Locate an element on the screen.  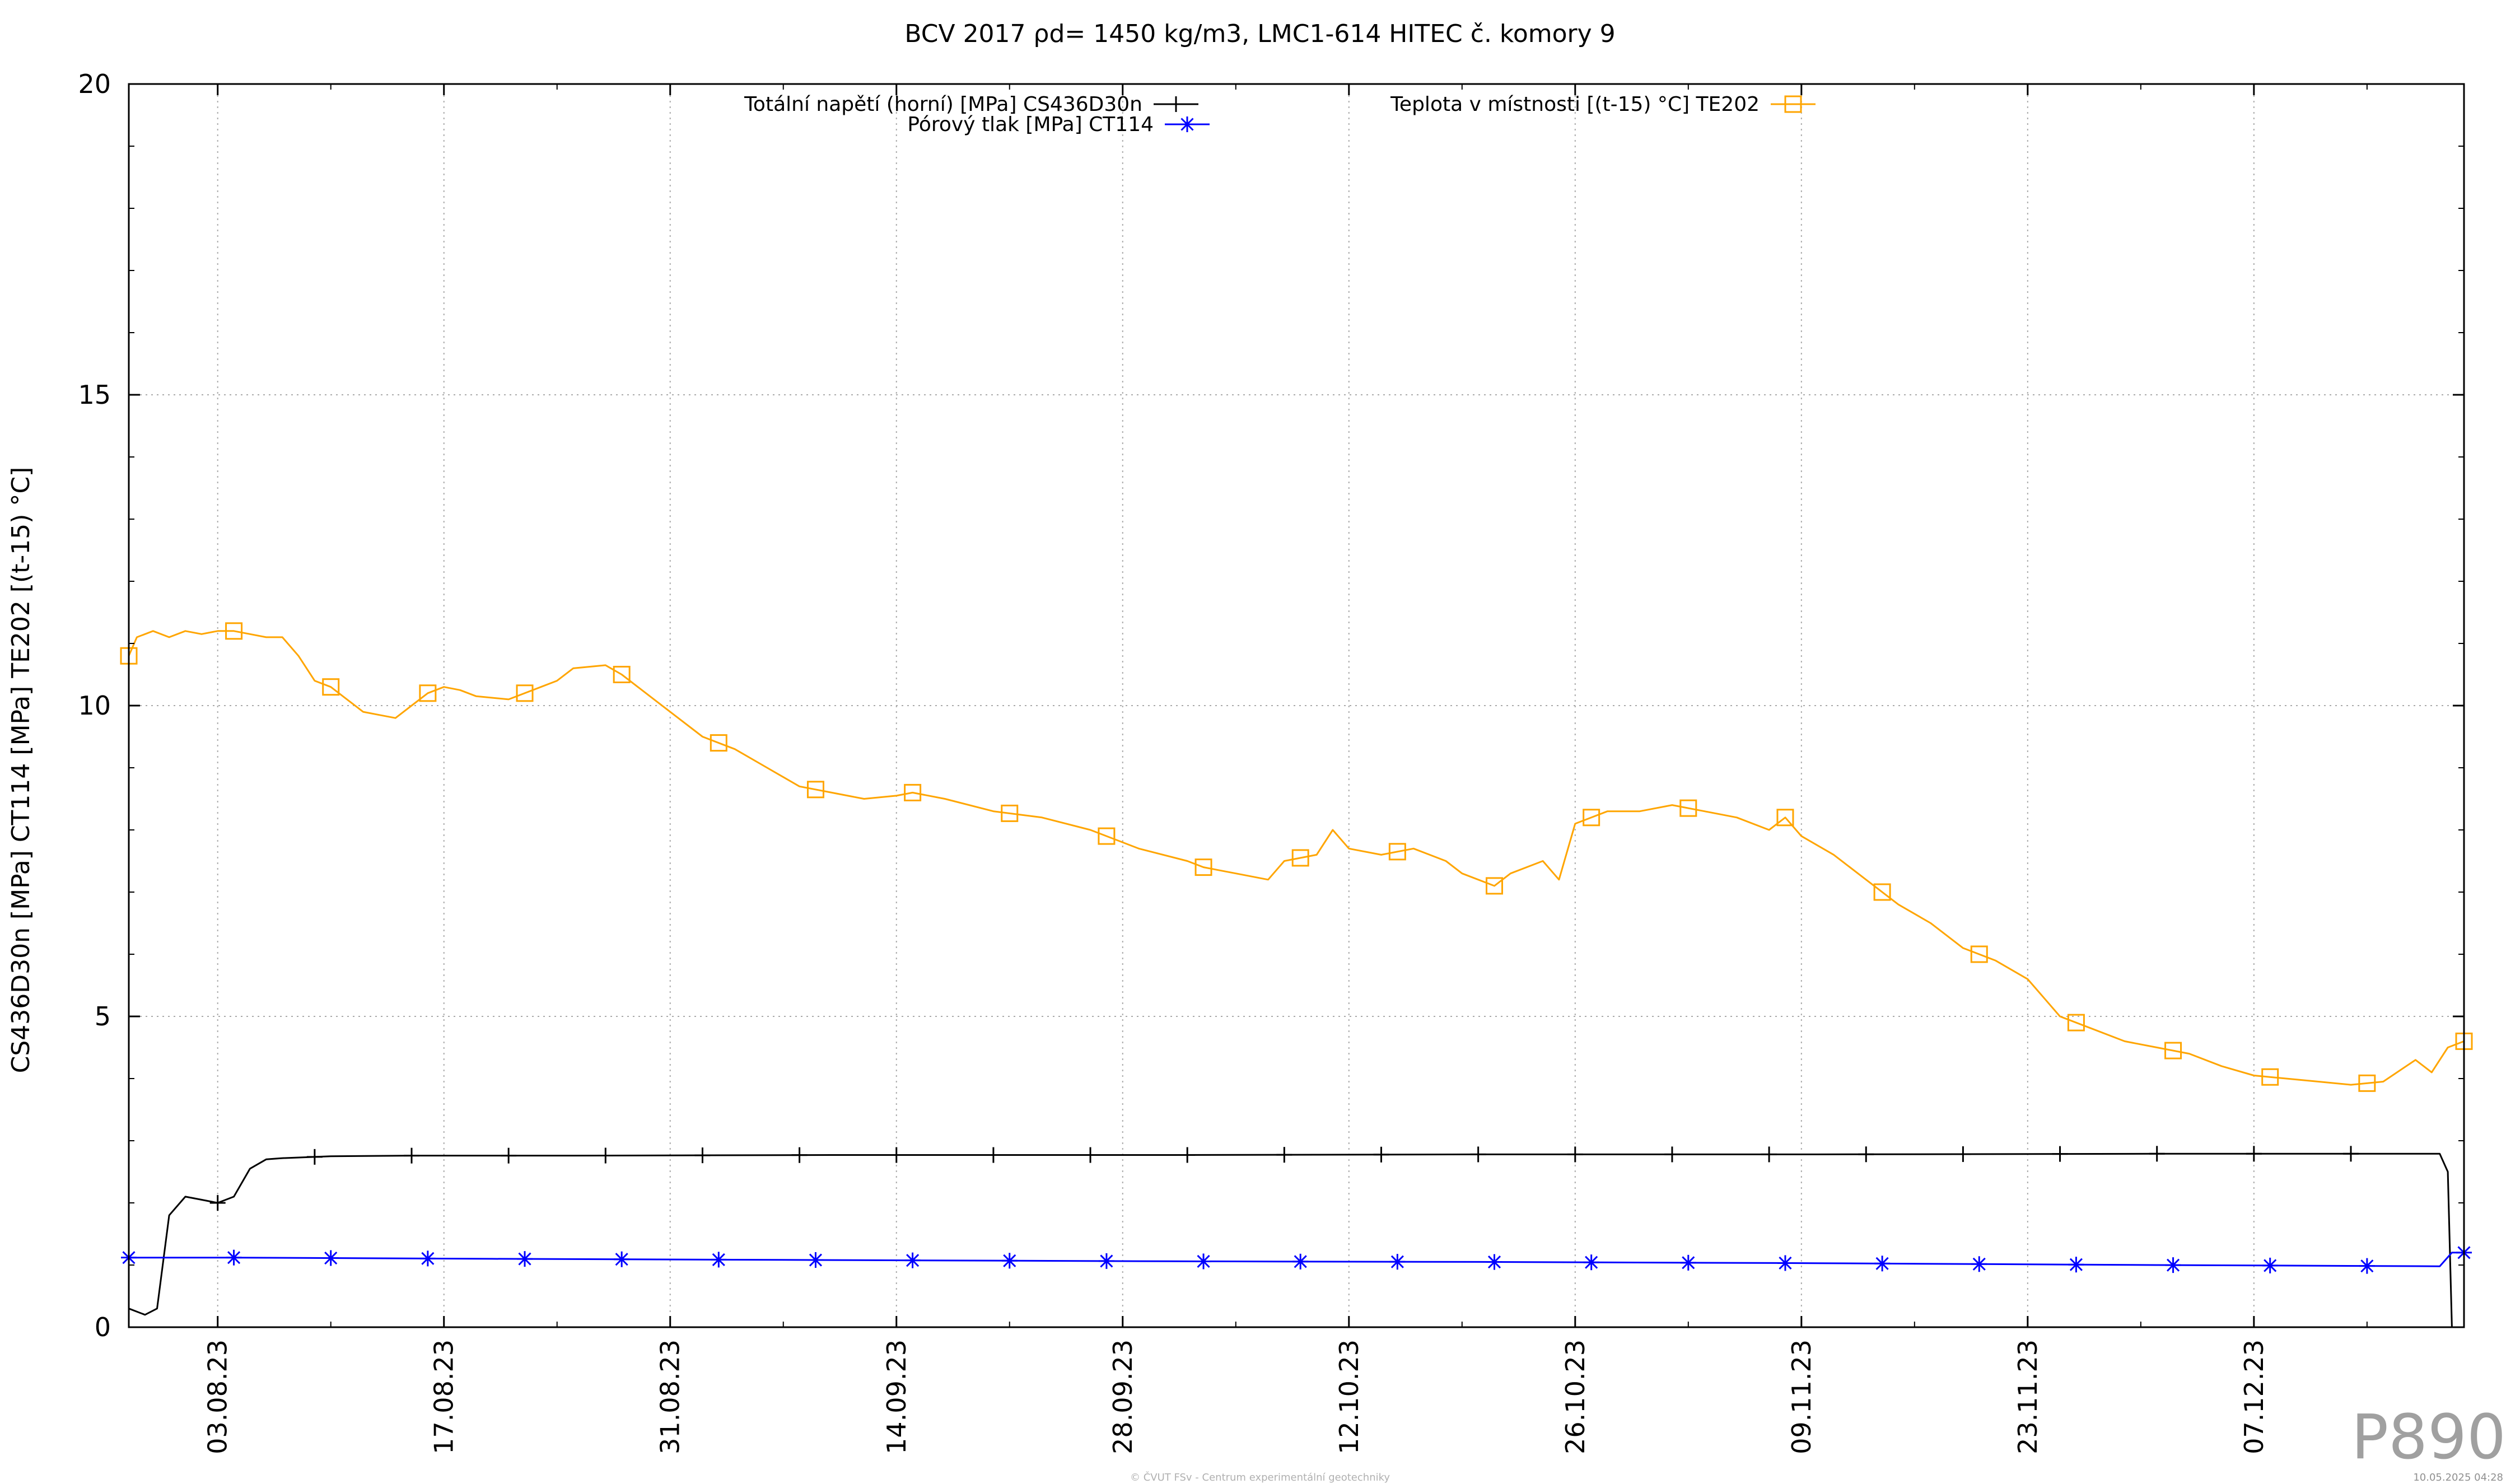
y-tick-label: 0 is located at coordinates (103, 1327).